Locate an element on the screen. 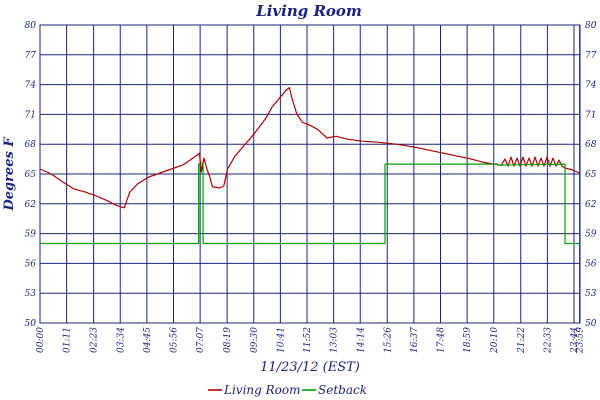  y-tick-label-right: 59 is located at coordinates (591, 235).